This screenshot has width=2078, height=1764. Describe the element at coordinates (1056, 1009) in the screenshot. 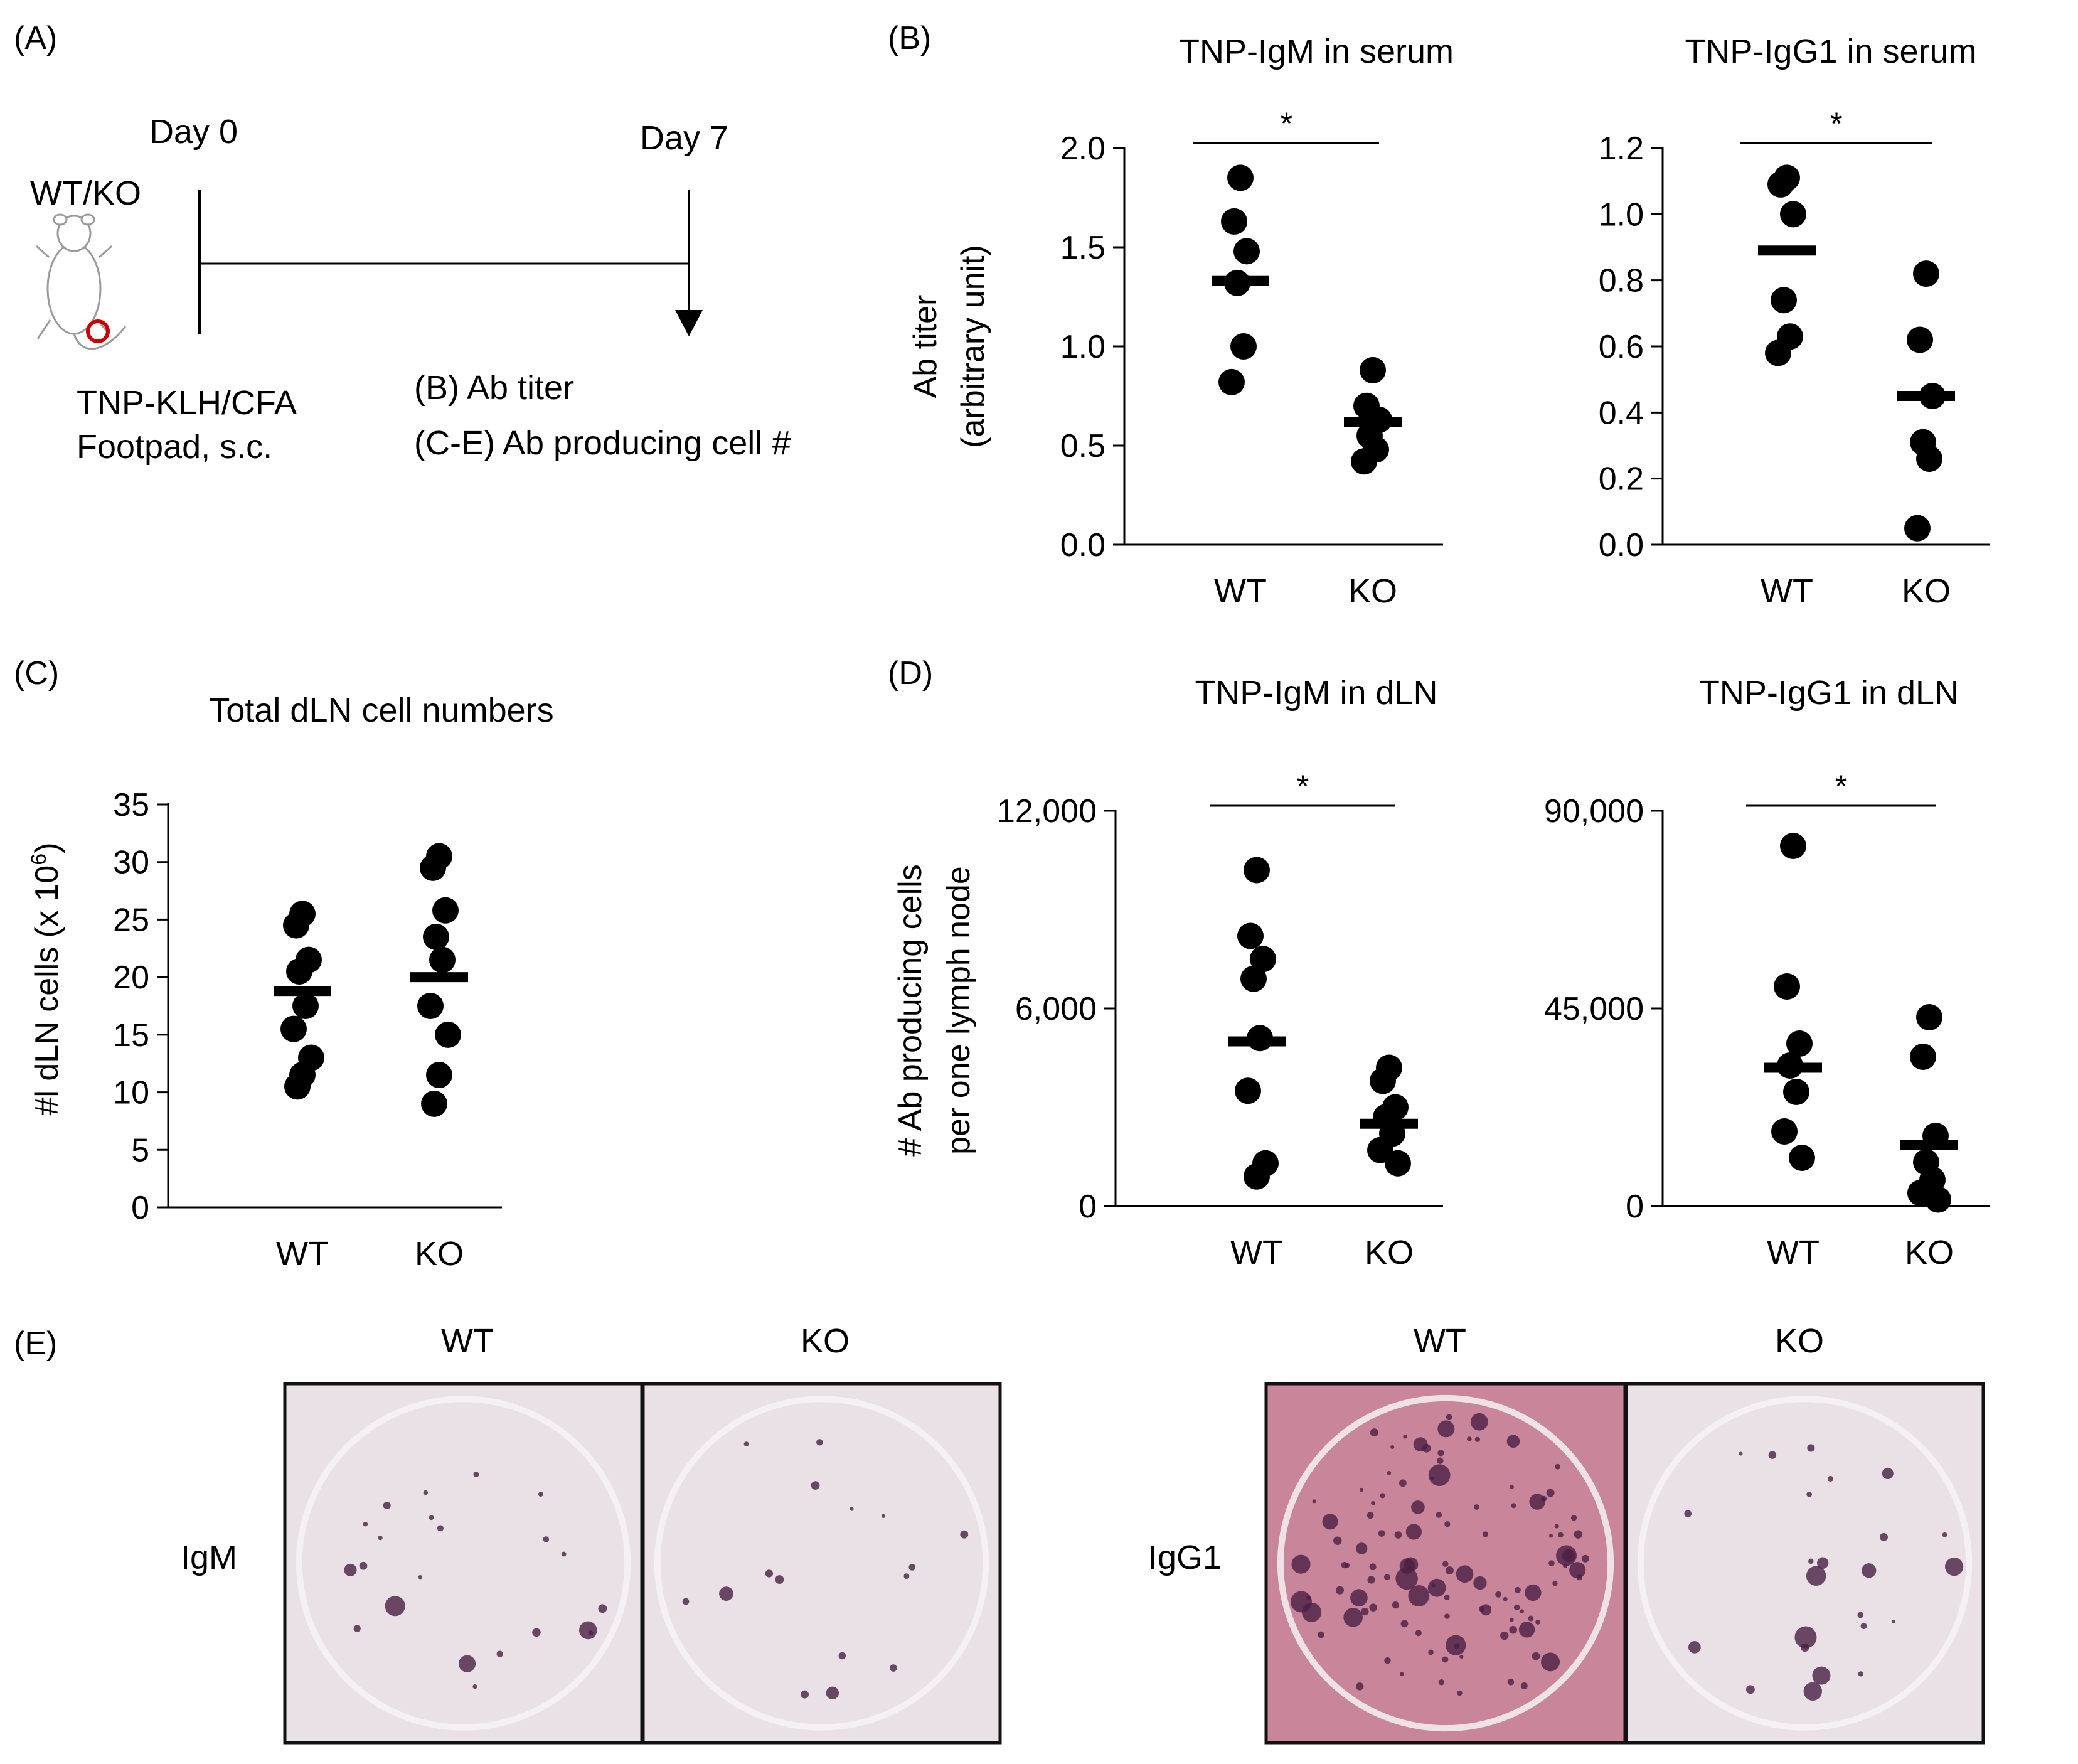

I see `y-tick-label: 6,000` at that location.